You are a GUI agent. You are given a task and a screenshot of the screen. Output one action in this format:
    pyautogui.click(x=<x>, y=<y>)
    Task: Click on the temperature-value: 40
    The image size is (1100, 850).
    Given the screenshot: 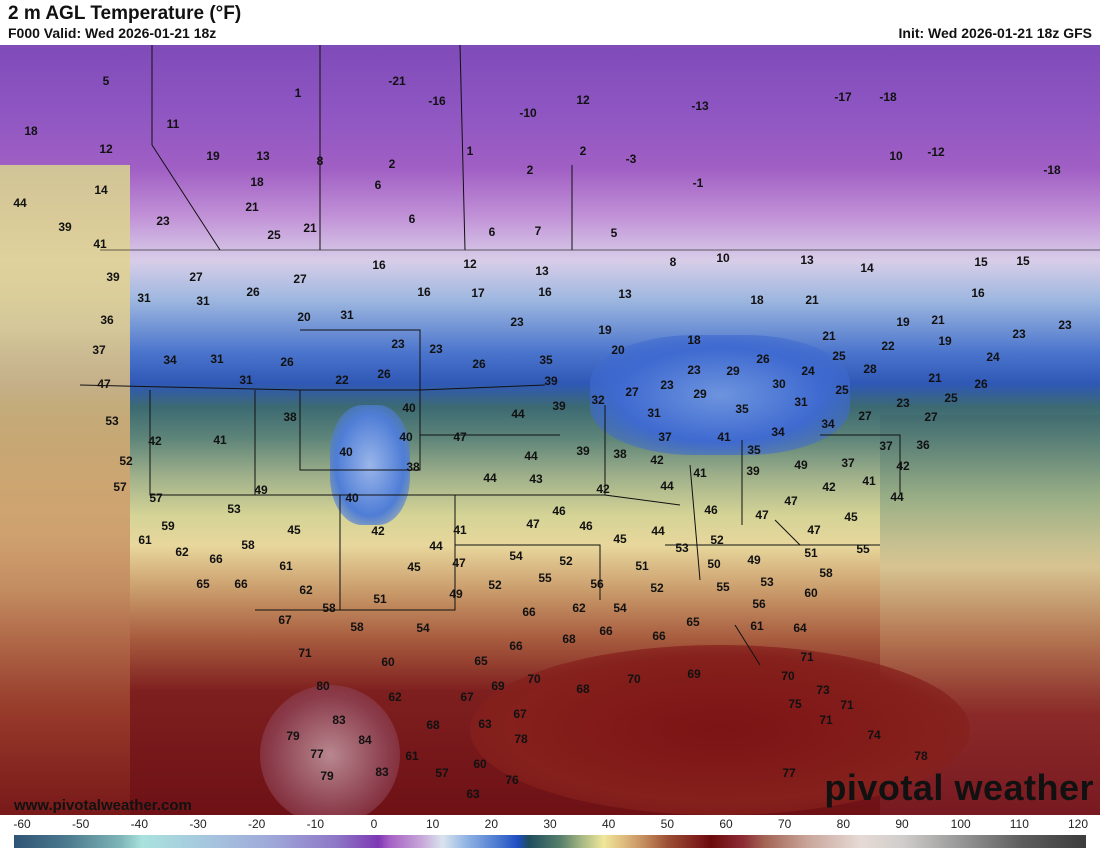 What is the action you would take?
    pyautogui.click(x=352, y=498)
    